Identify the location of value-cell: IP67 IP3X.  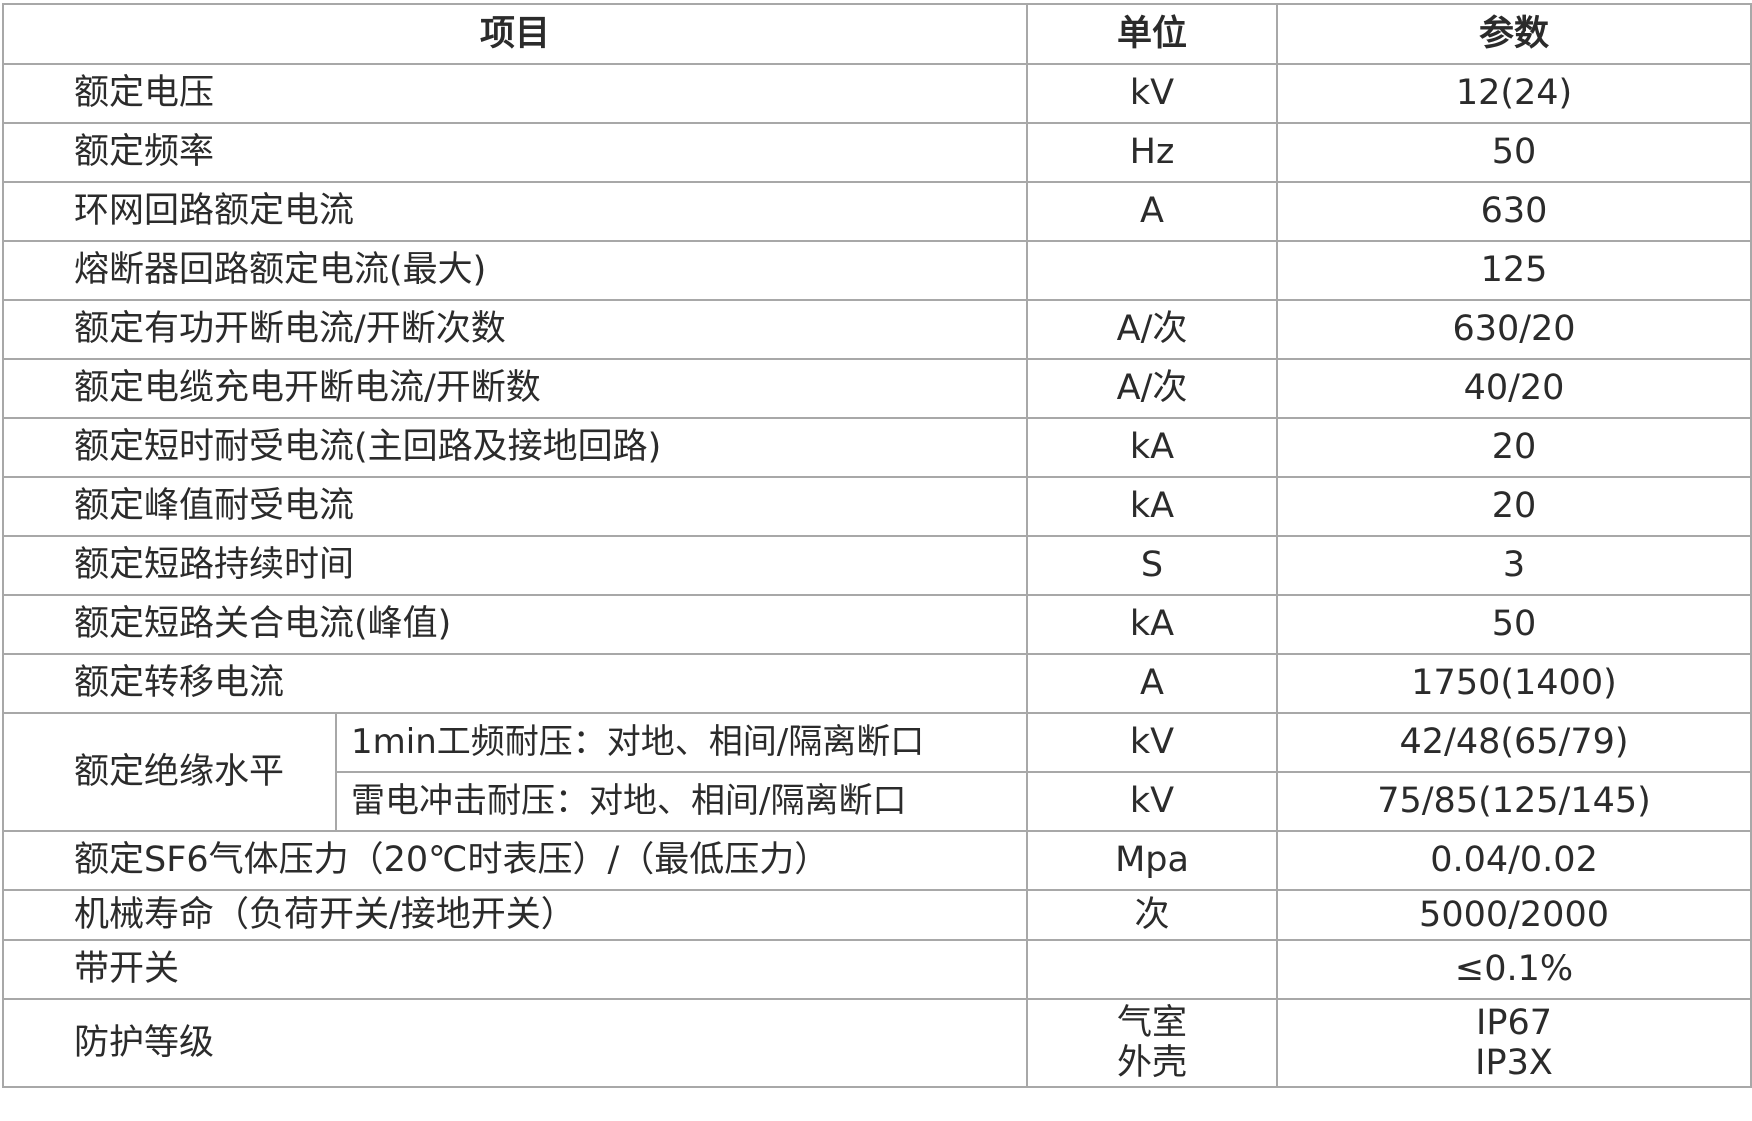
(1514, 1043).